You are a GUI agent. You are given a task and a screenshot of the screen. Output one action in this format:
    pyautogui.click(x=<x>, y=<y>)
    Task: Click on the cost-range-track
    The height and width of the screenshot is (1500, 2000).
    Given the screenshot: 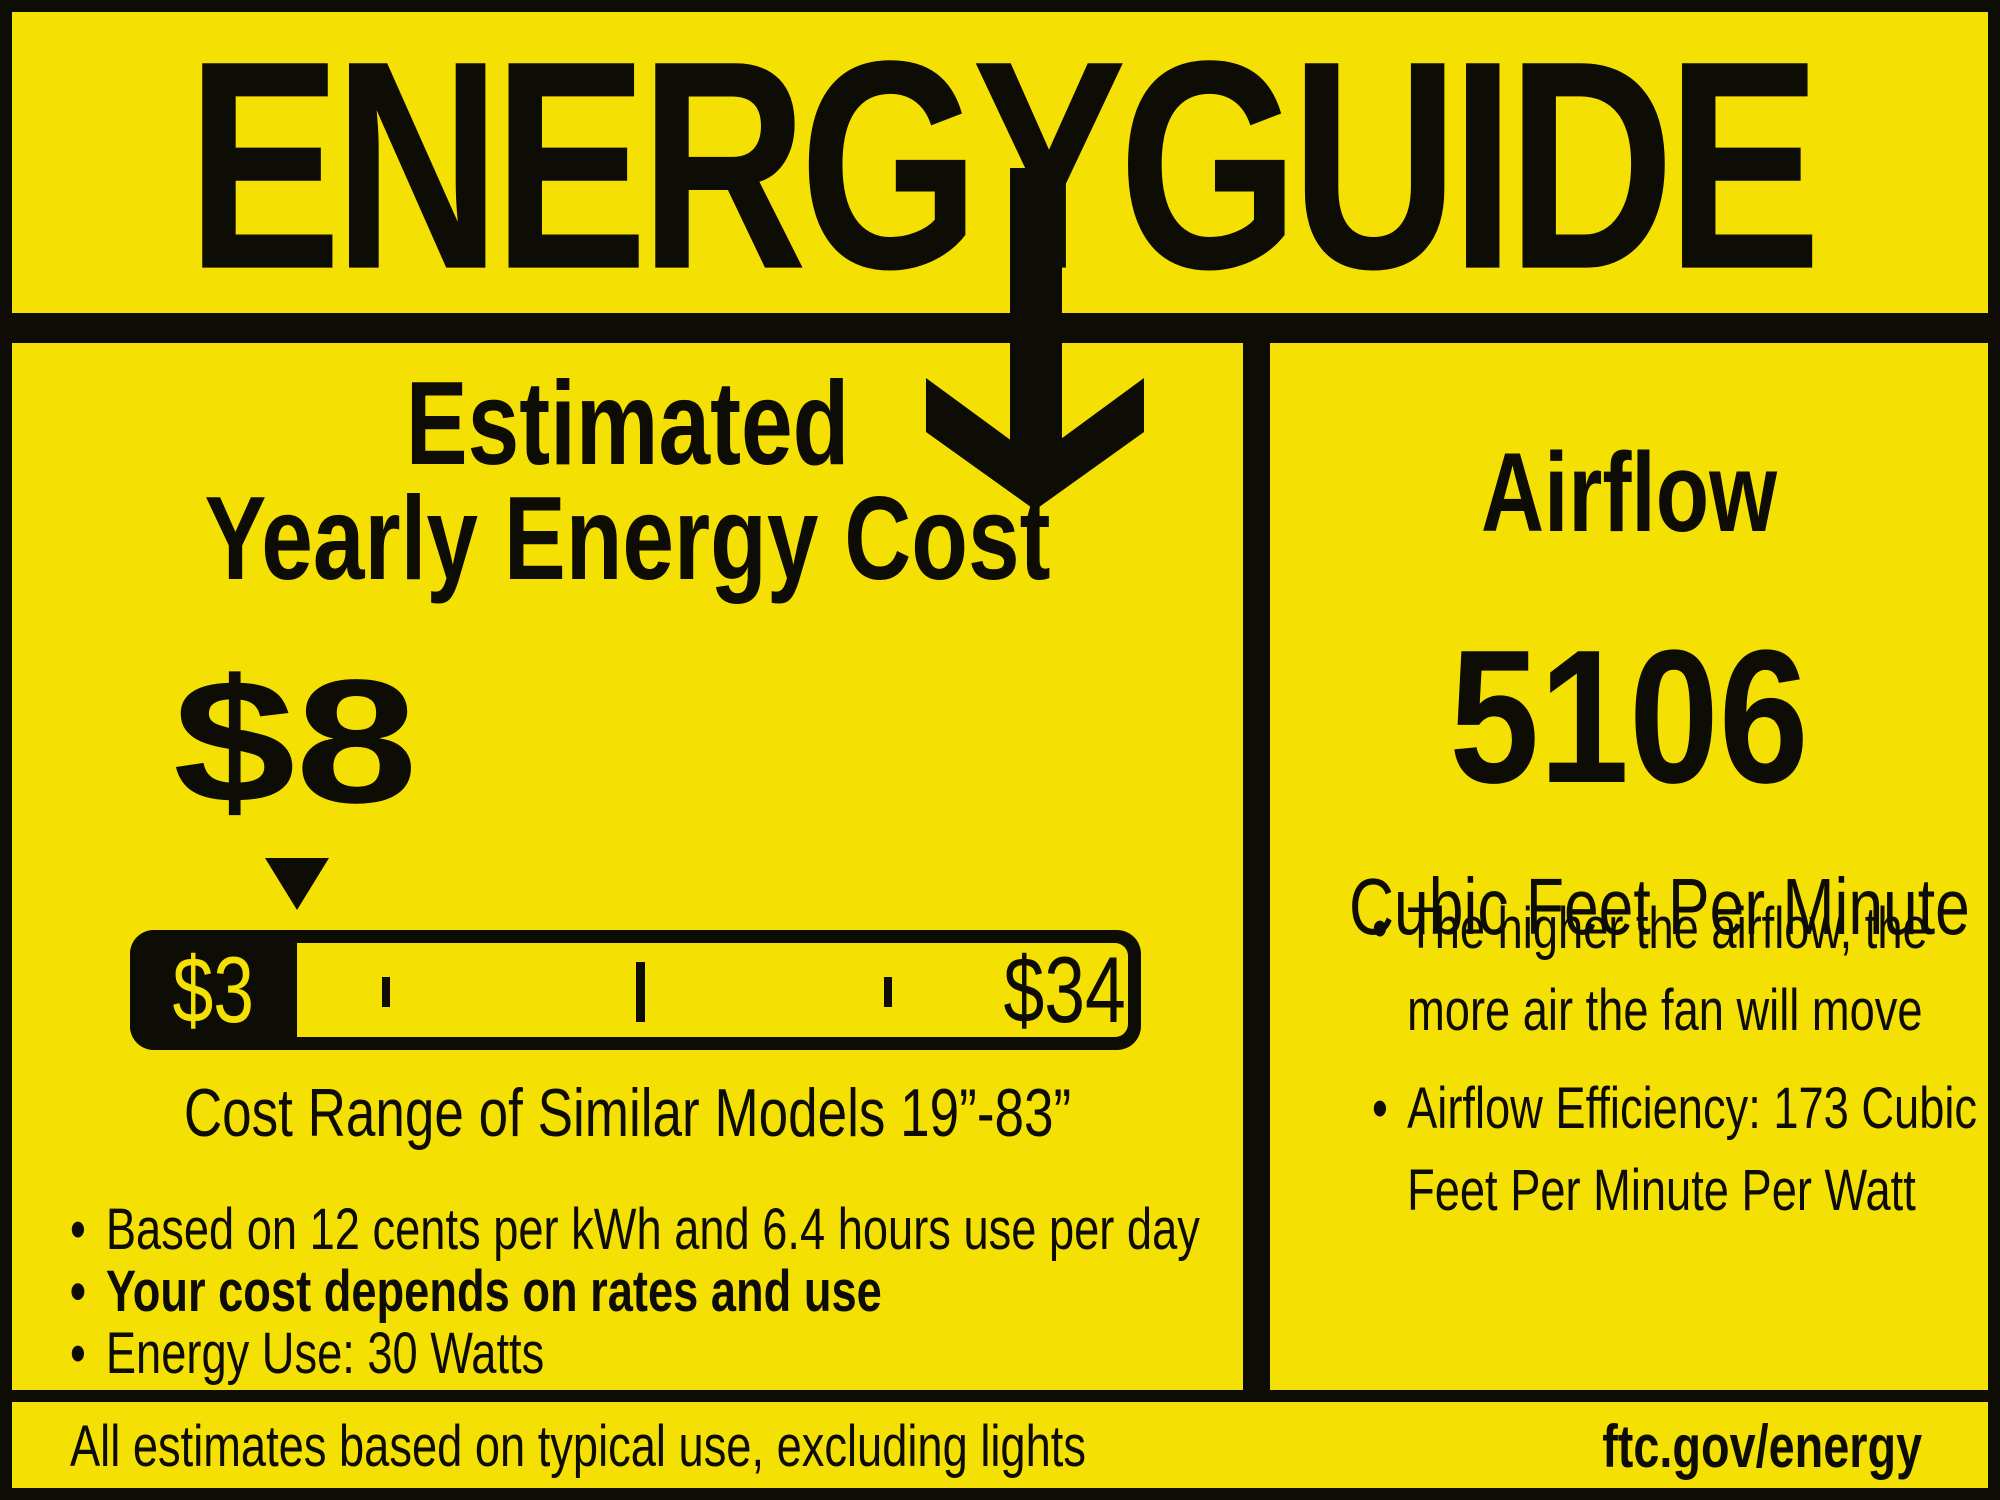 What is the action you would take?
    pyautogui.click(x=635, y=990)
    